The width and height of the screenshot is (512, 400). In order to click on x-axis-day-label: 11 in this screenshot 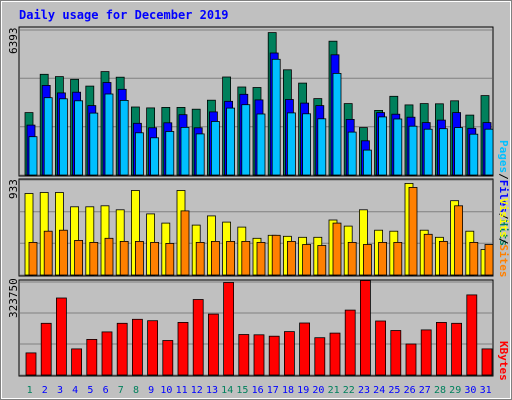, I will do `click(182, 390)`.